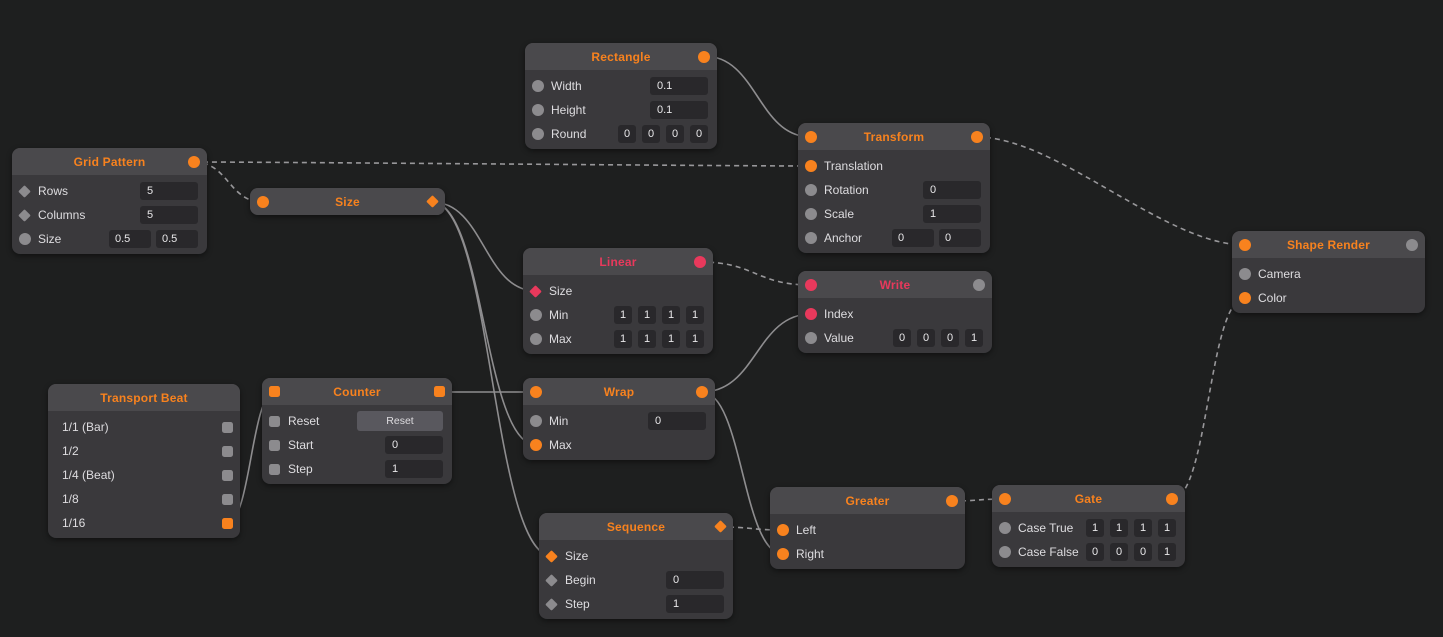  I want to click on node-counter-header: Counter, so click(357, 391).